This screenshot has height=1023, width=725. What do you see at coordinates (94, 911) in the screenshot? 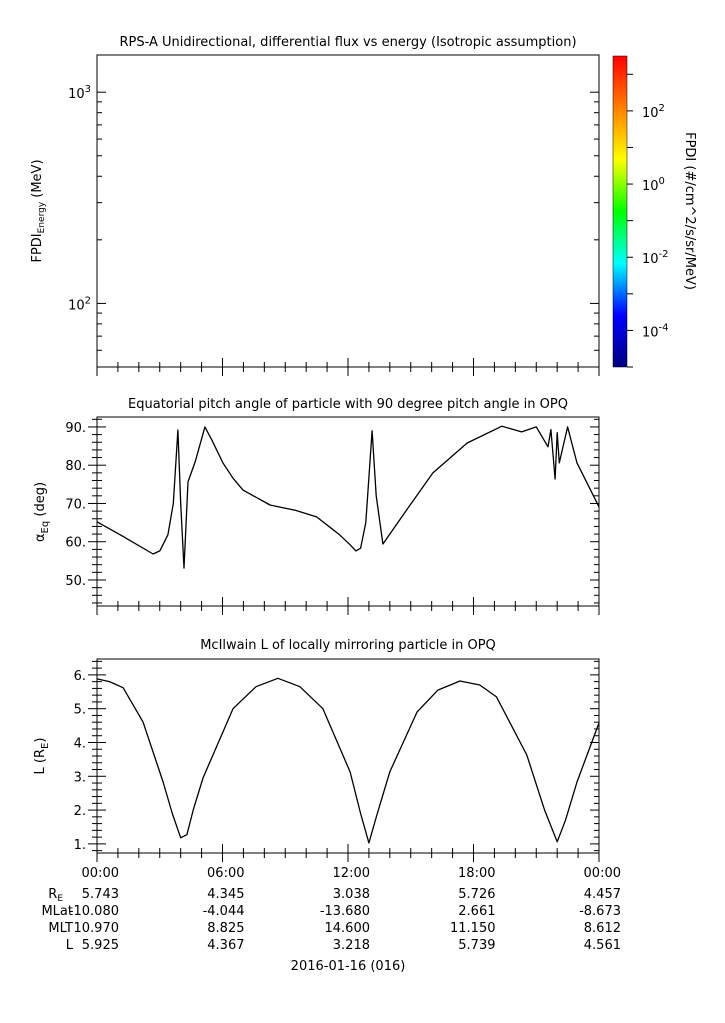
I see `row-value: -10.080` at bounding box center [94, 911].